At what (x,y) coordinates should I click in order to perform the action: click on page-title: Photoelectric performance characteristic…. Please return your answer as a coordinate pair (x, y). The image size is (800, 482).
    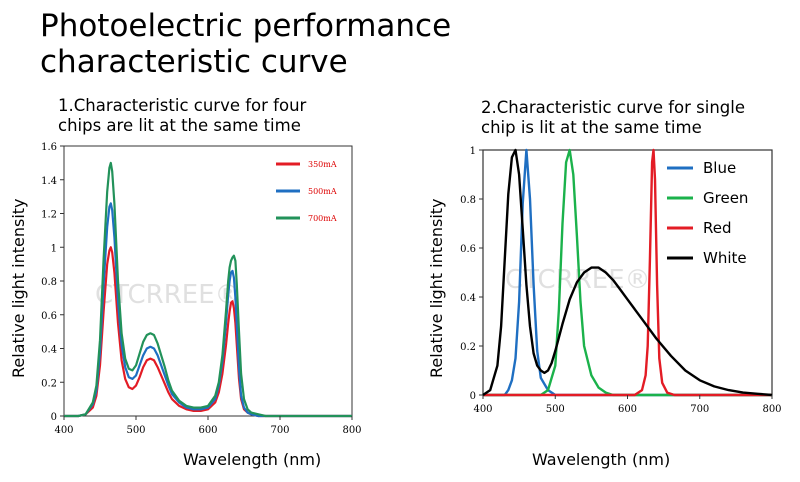
    Looking at the image, I should click on (245, 44).